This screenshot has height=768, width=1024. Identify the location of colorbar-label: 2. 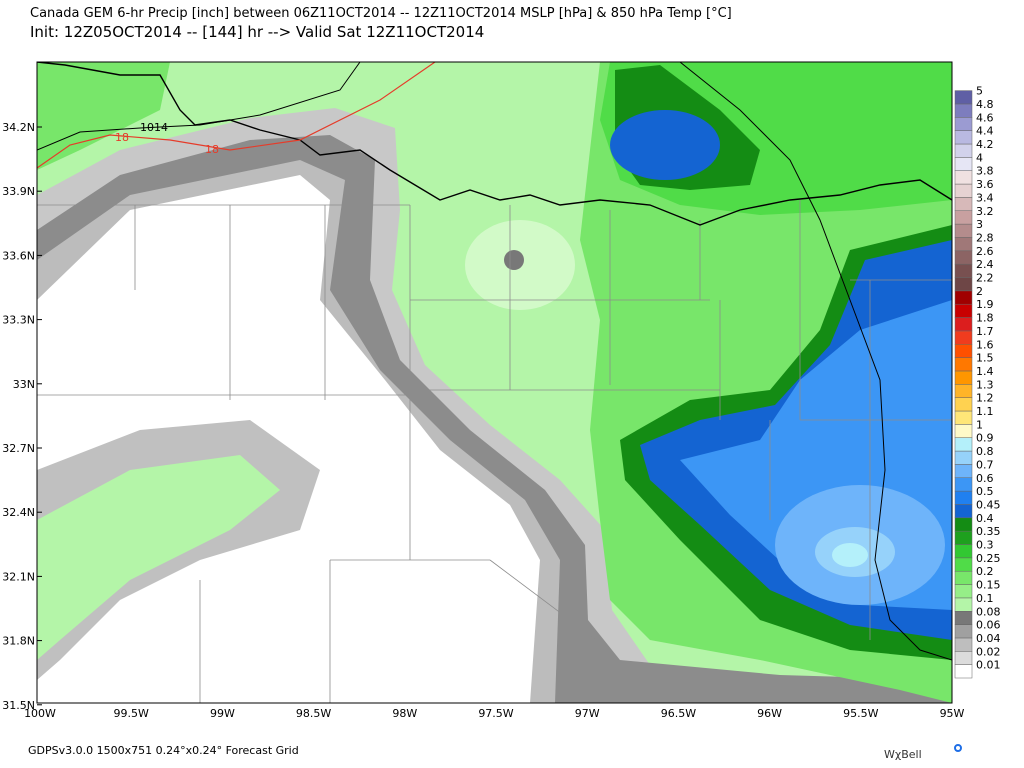
(979, 291).